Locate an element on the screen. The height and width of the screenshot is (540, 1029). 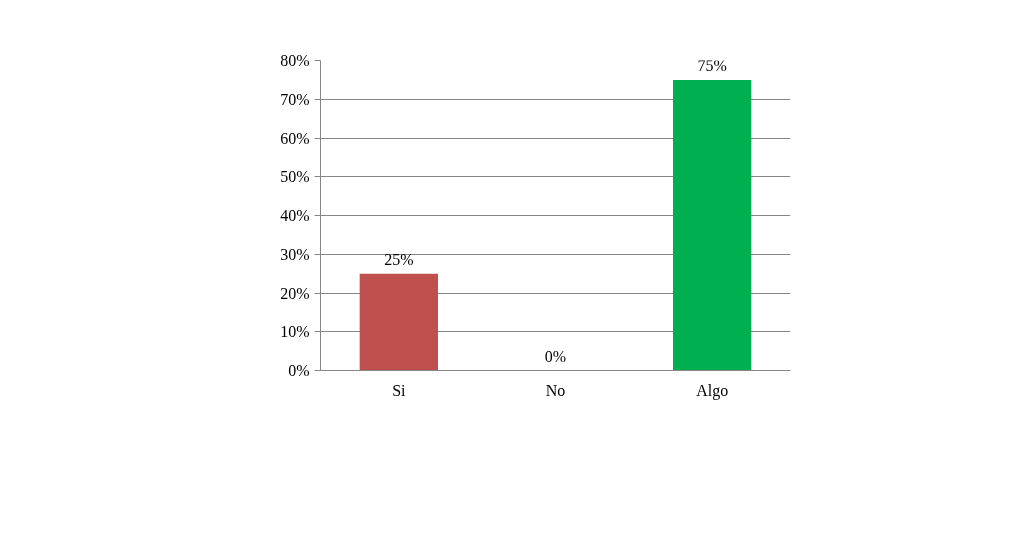
data-label: 25% is located at coordinates (399, 259).